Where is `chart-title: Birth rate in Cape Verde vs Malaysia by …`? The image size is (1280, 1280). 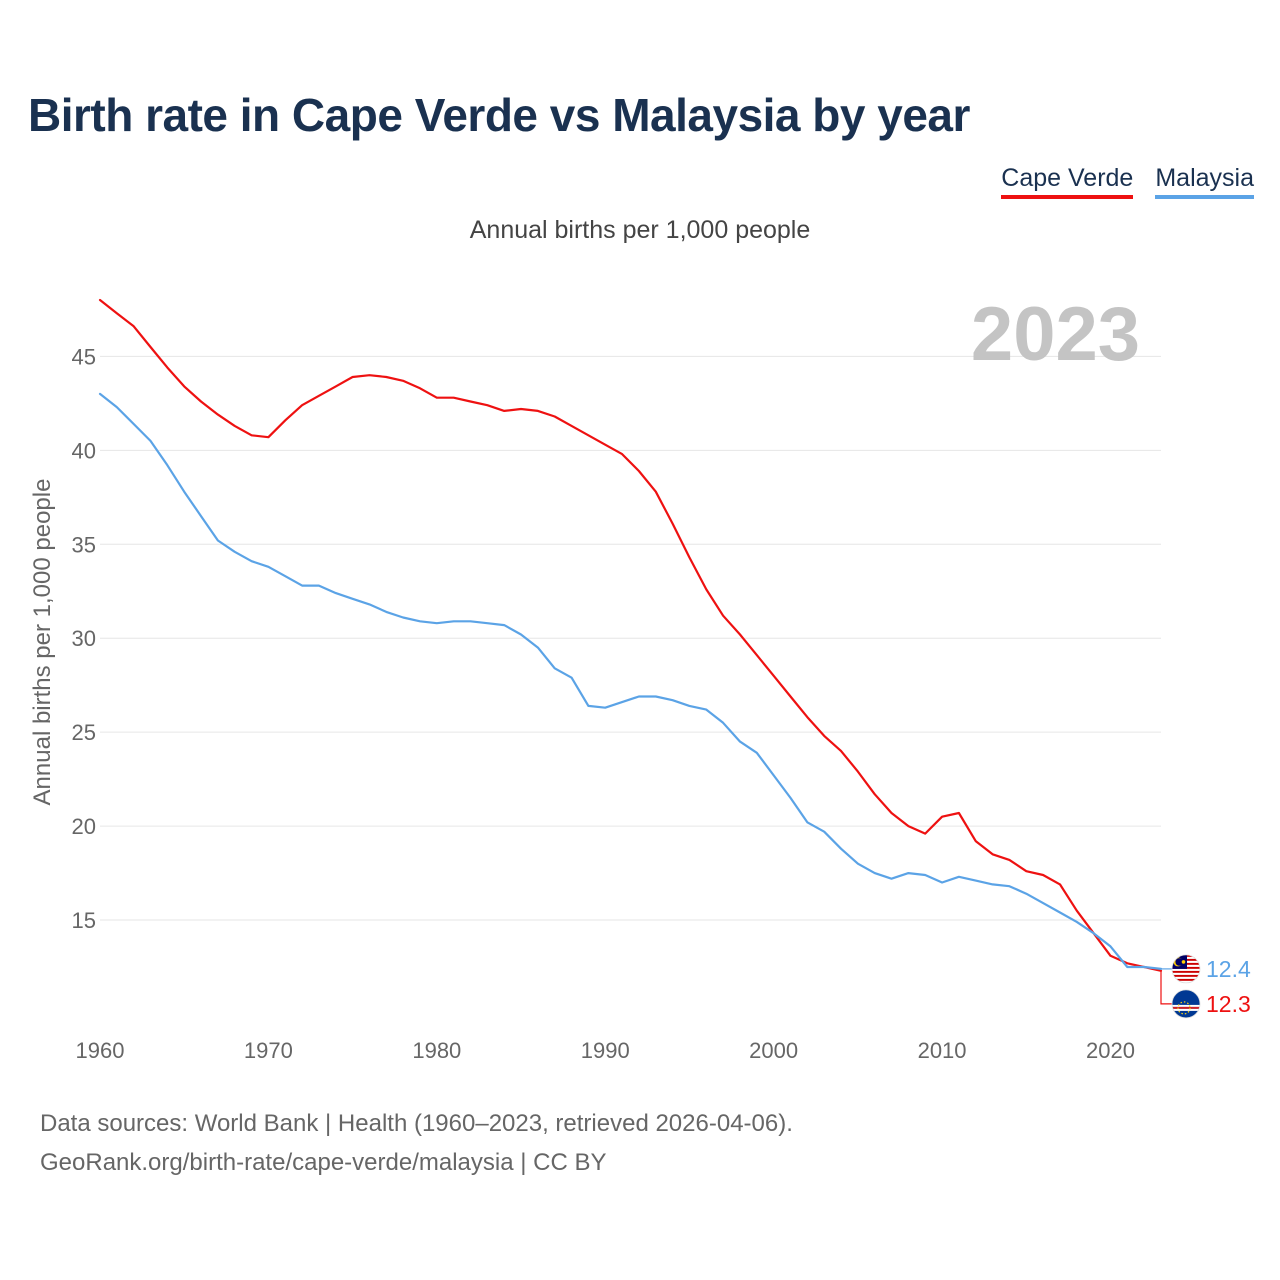
chart-title: Birth rate in Cape Verde vs Malaysia by … is located at coordinates (499, 115).